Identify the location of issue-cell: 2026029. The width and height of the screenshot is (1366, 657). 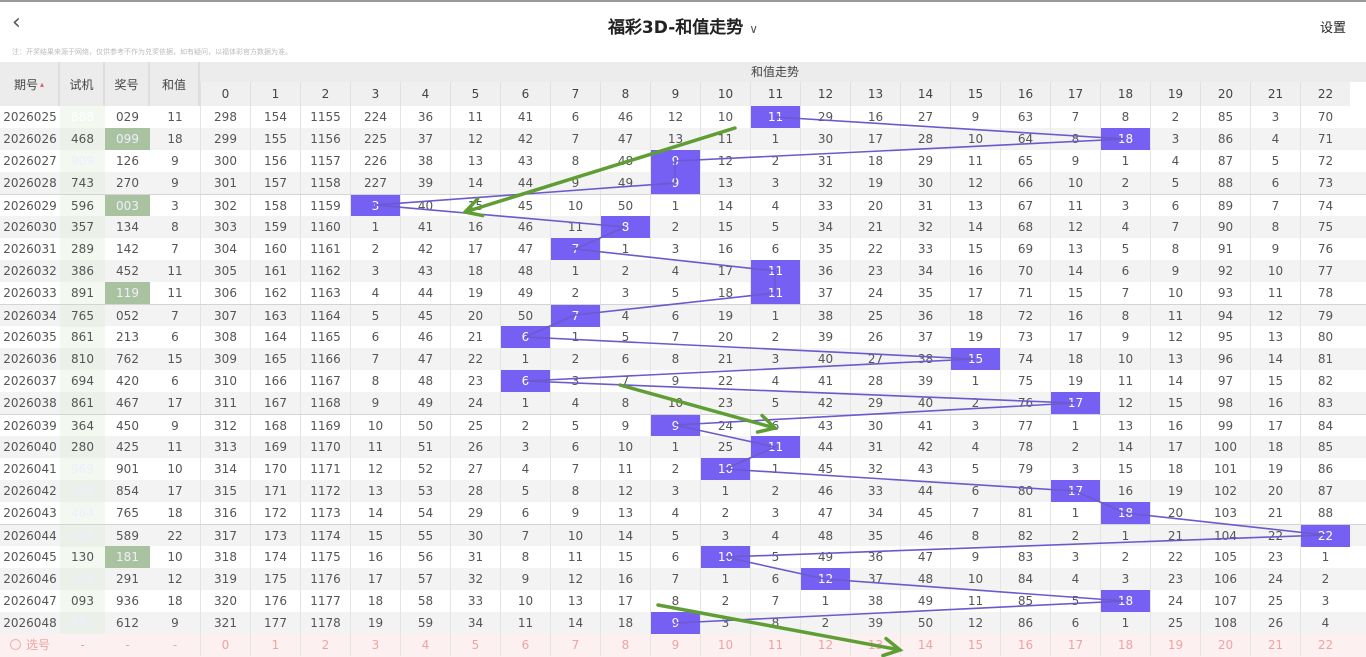
(30, 206).